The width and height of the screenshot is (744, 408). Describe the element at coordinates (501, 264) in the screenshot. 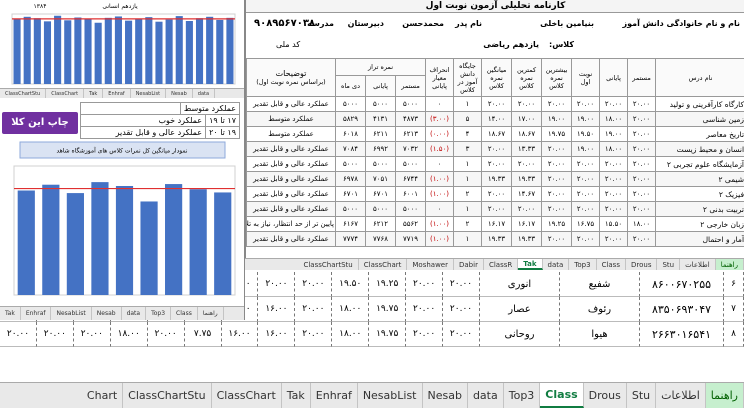

I see `sheet-tab: ClassR` at that location.